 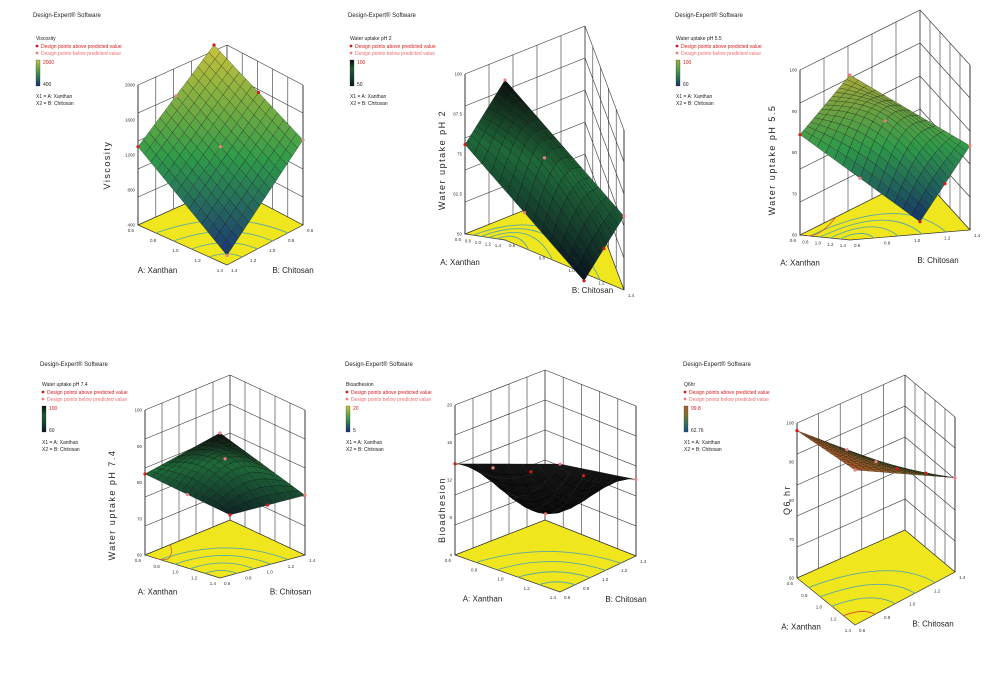 I want to click on legend-scale-bottom: 400, so click(x=47, y=85).